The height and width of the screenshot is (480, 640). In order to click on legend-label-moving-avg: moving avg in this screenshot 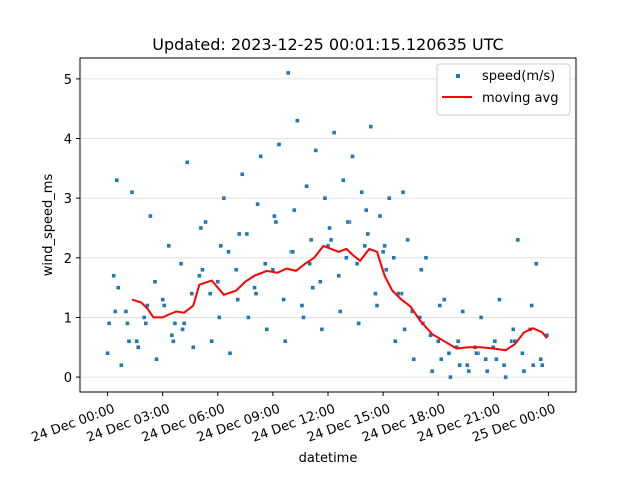, I will do `click(520, 98)`.